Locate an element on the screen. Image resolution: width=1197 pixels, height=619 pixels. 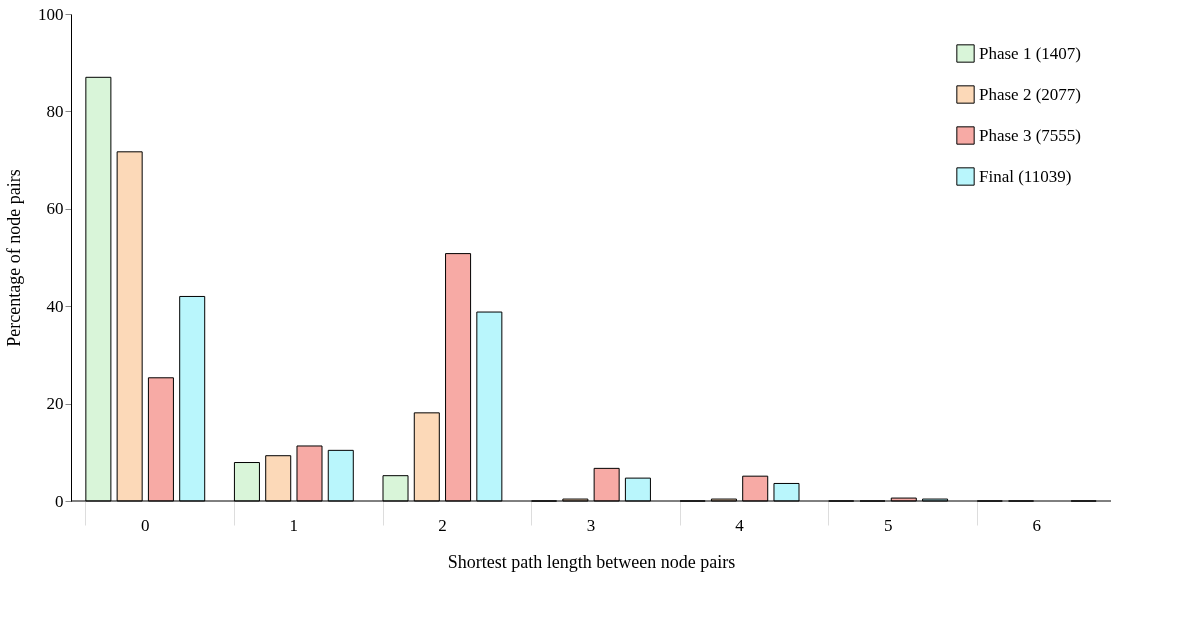
x-tick-label: 4 is located at coordinates (740, 525).